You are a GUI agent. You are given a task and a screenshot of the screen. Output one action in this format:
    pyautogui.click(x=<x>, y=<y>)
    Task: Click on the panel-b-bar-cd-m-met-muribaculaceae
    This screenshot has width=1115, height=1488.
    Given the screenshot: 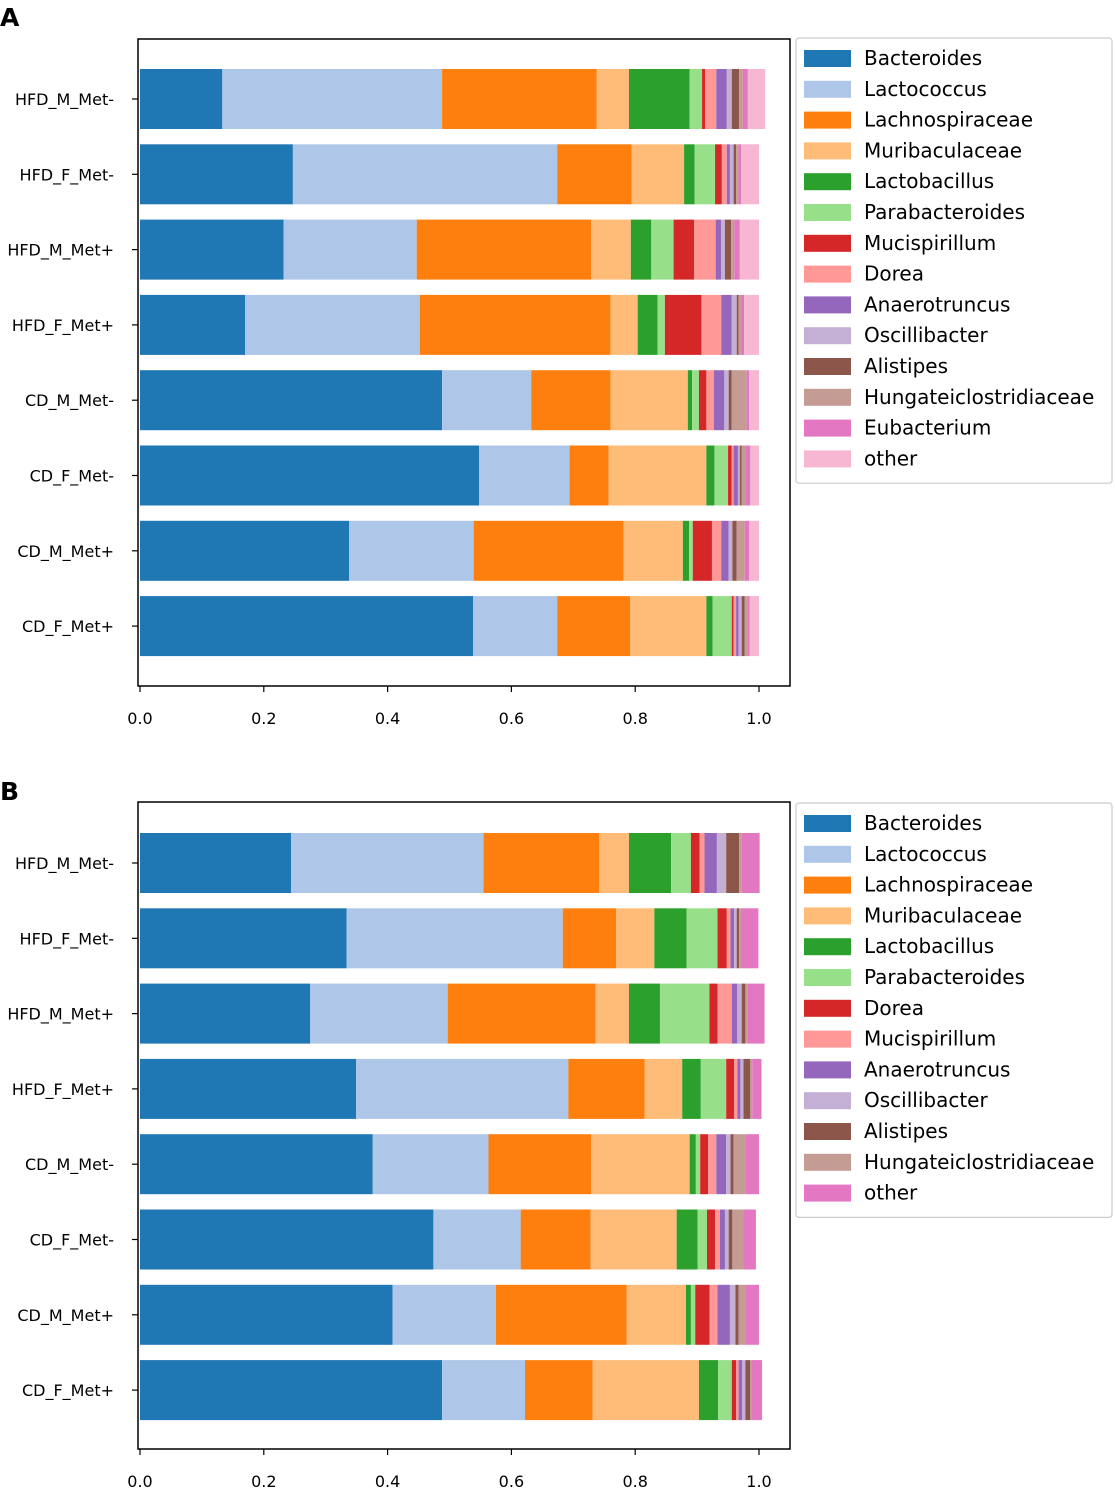 What is the action you would take?
    pyautogui.click(x=656, y=1314)
    